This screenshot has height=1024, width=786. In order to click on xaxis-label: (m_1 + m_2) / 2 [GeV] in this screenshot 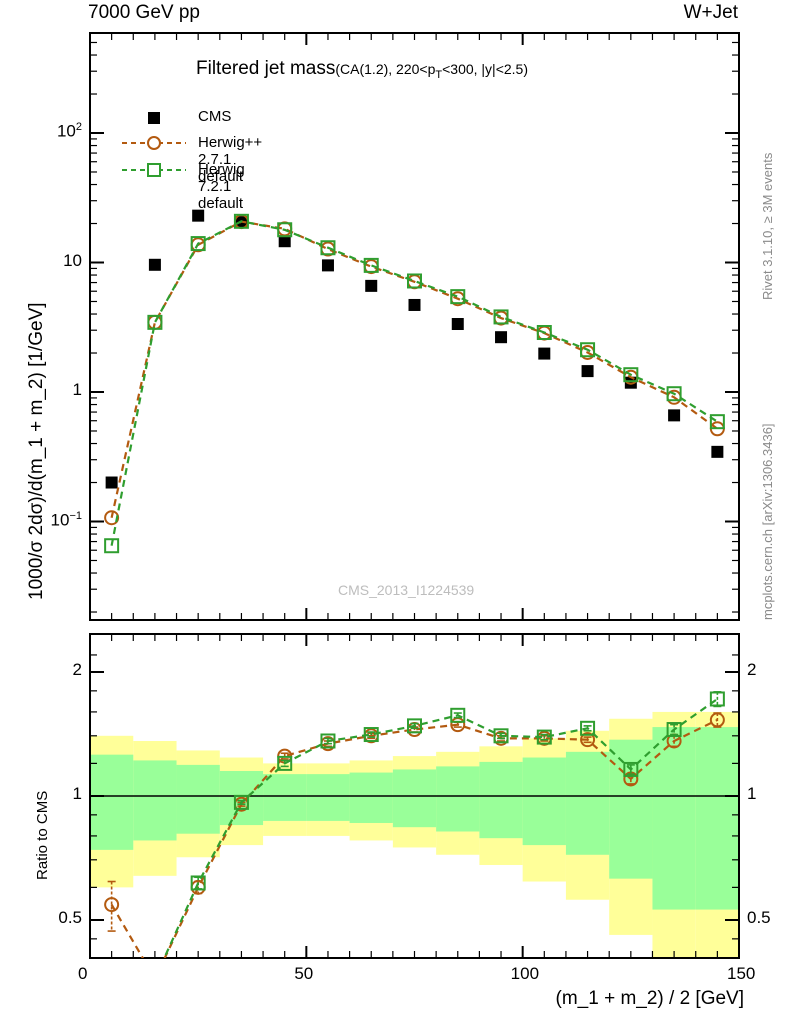, I will do `click(650, 998)`.